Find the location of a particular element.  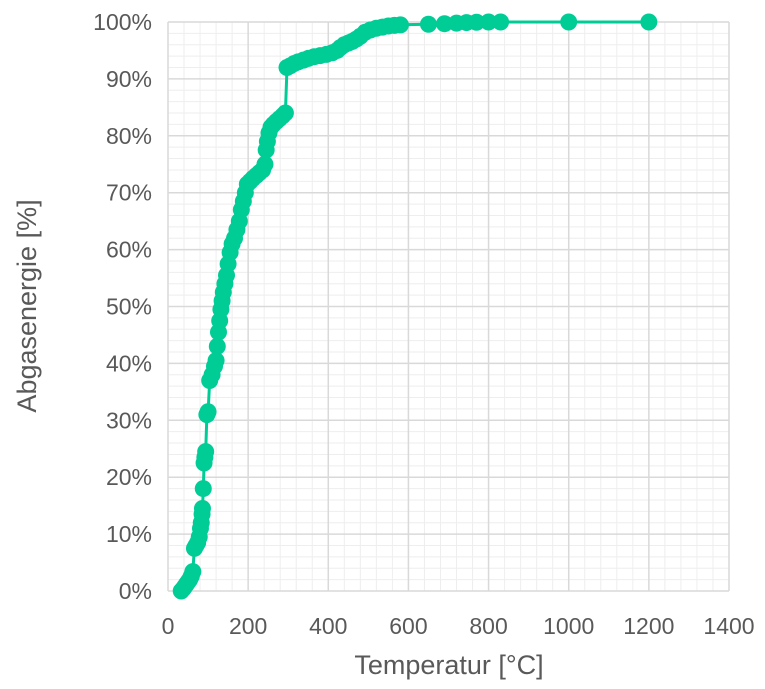

y-tick-label: 0% is located at coordinates (135, 591).